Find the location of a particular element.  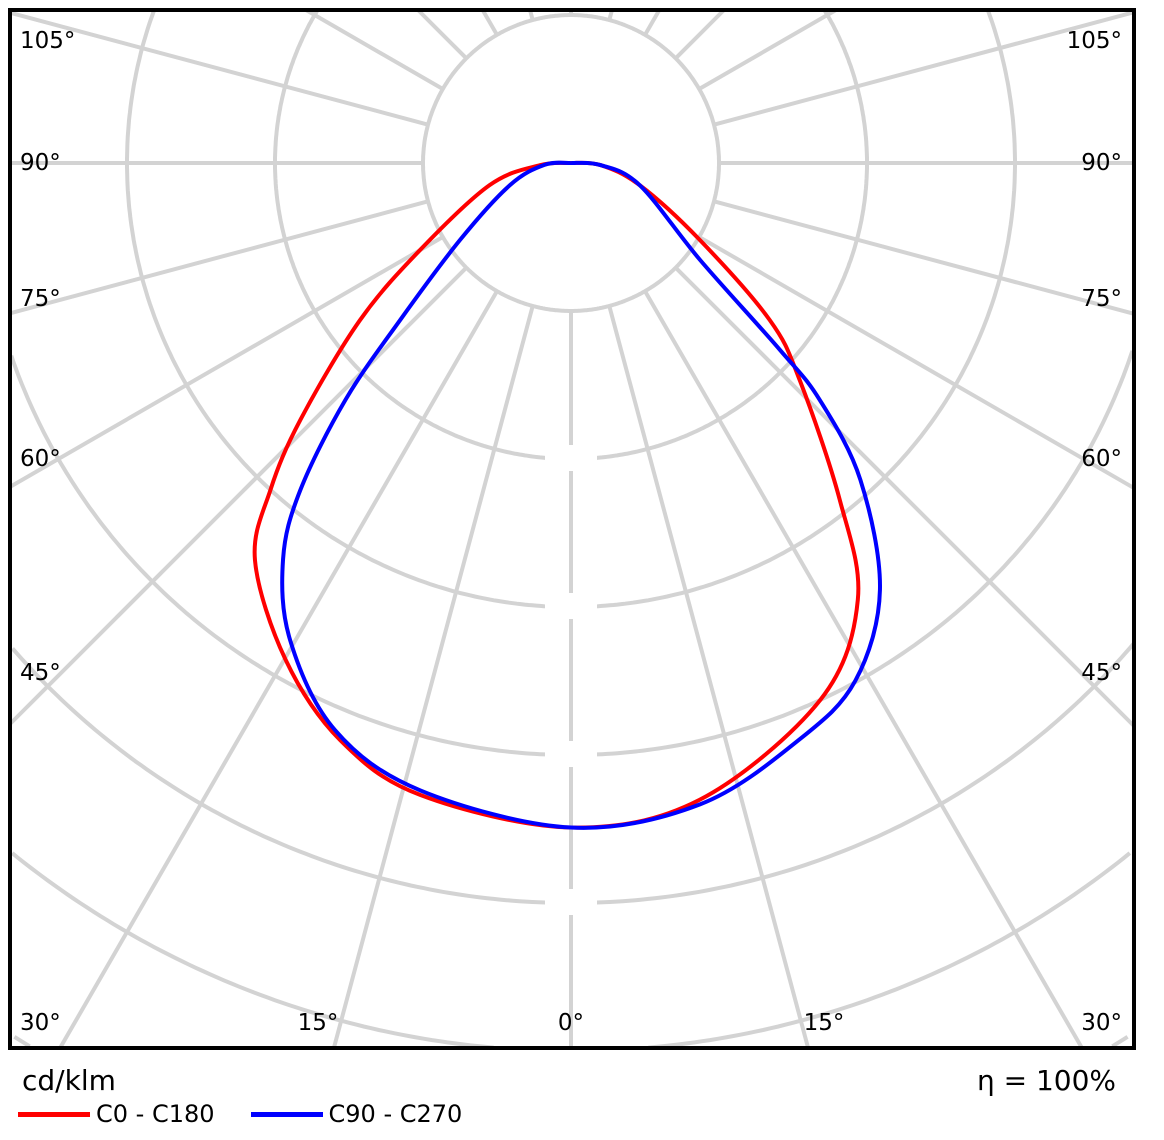

legend: C0 - C180 C90 - C270 is located at coordinates (258, 1114).